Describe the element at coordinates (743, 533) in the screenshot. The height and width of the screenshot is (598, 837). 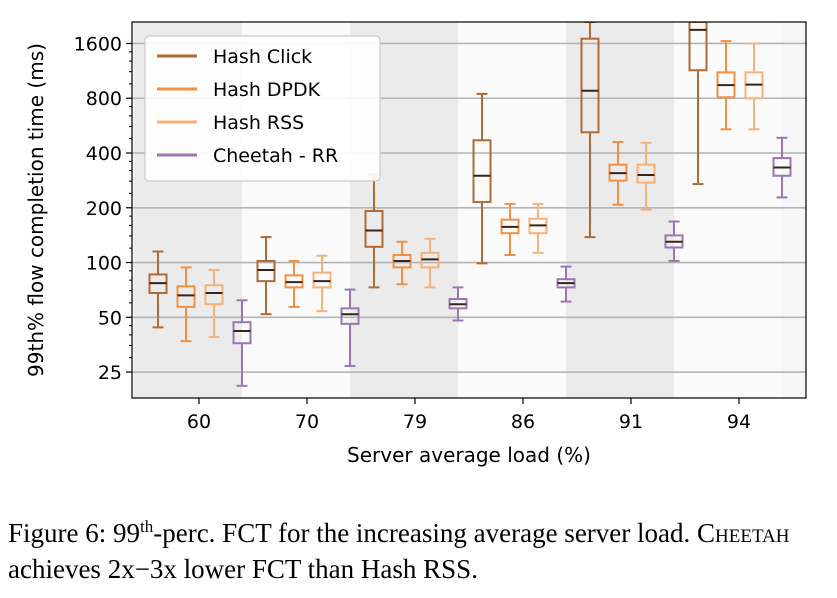
I see `caption-cheetah: Cheetah` at that location.